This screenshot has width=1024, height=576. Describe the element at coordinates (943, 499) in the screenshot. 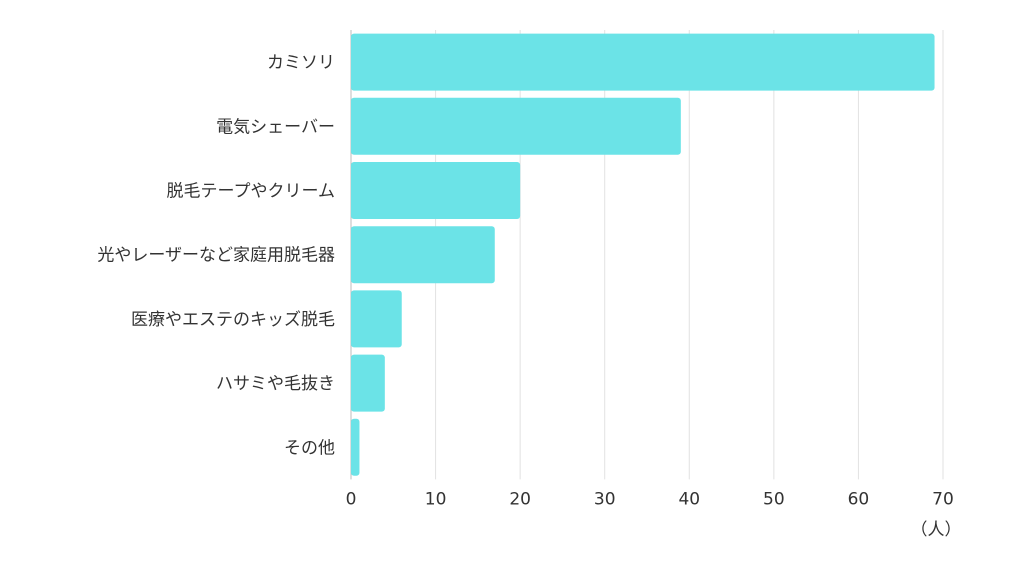

I see `x-tick-label: 70` at that location.